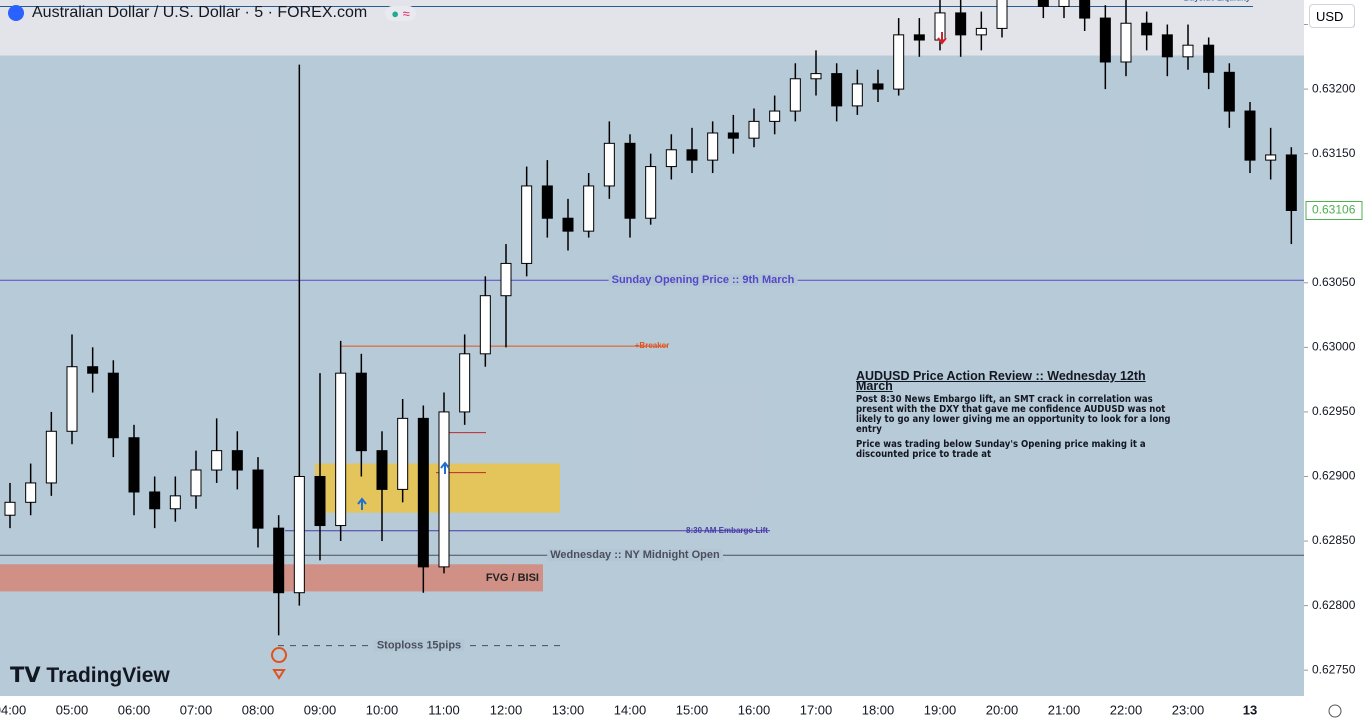 This screenshot has height=726, width=1363. Describe the element at coordinates (940, 709) in the screenshot. I see `x-tick-label: 19:00` at that location.